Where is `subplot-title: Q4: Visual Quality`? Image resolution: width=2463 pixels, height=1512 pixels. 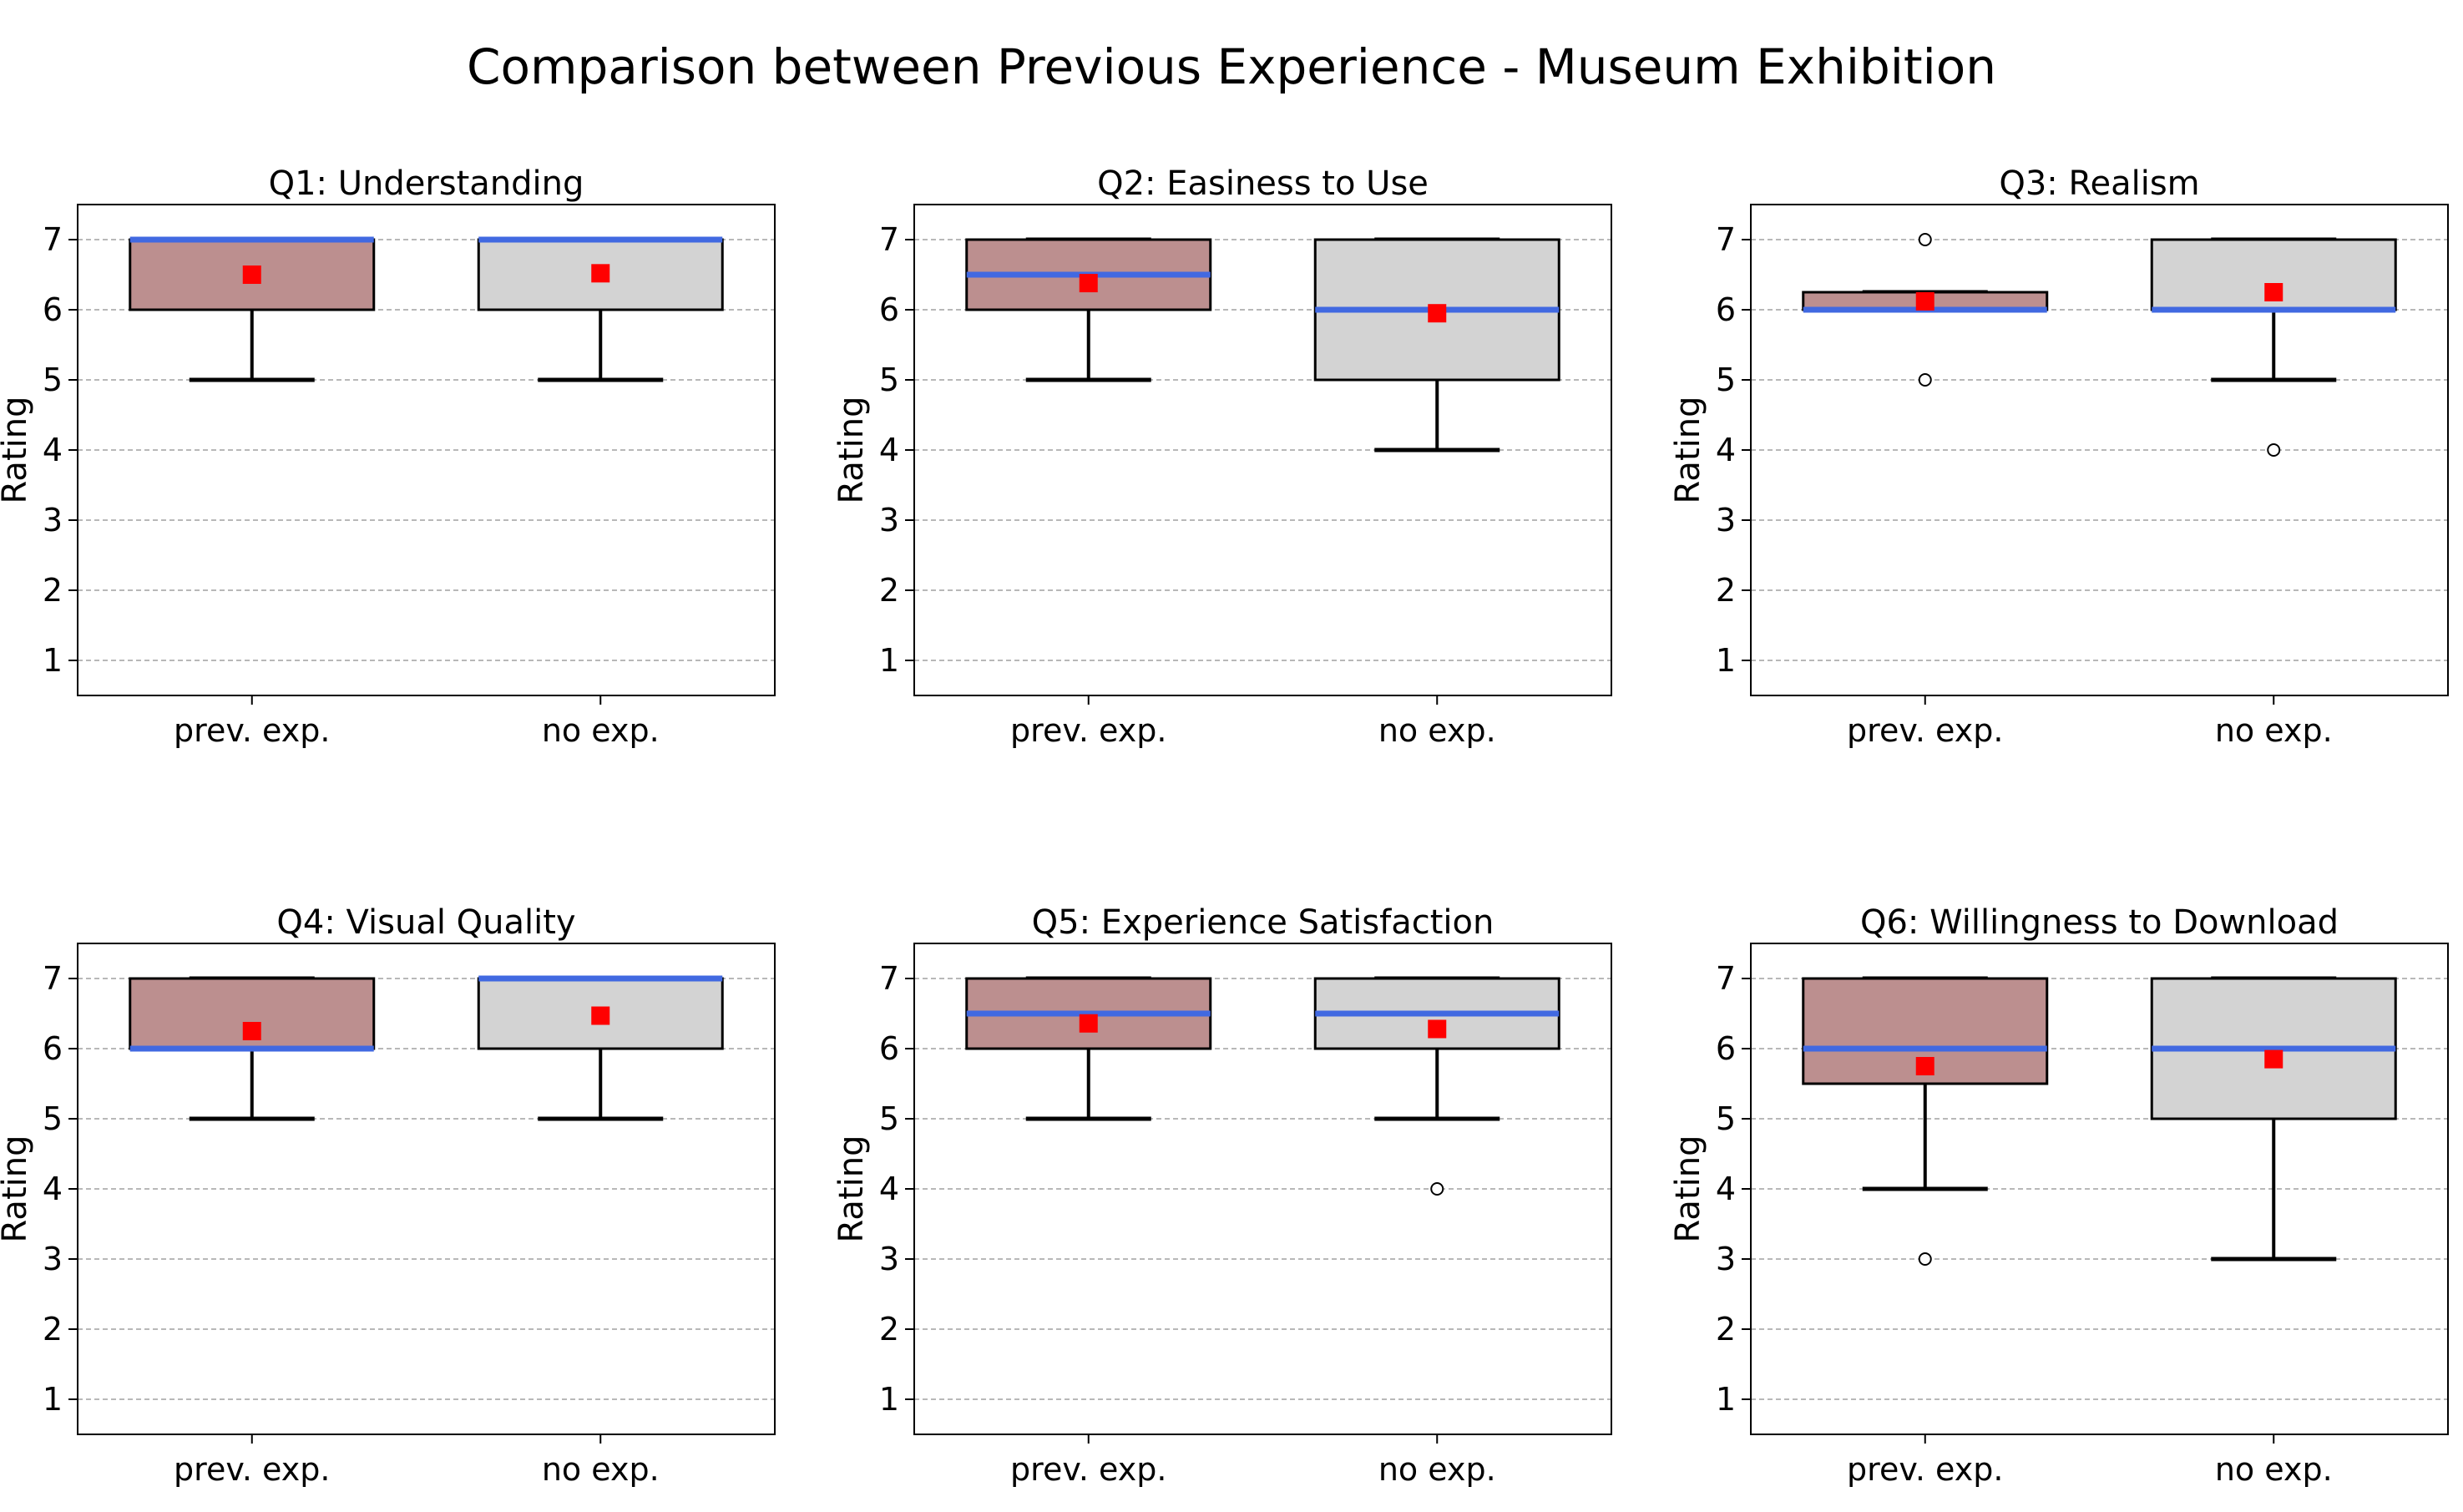
subplot-title: Q4: Visual Quality is located at coordinates (425, 922).